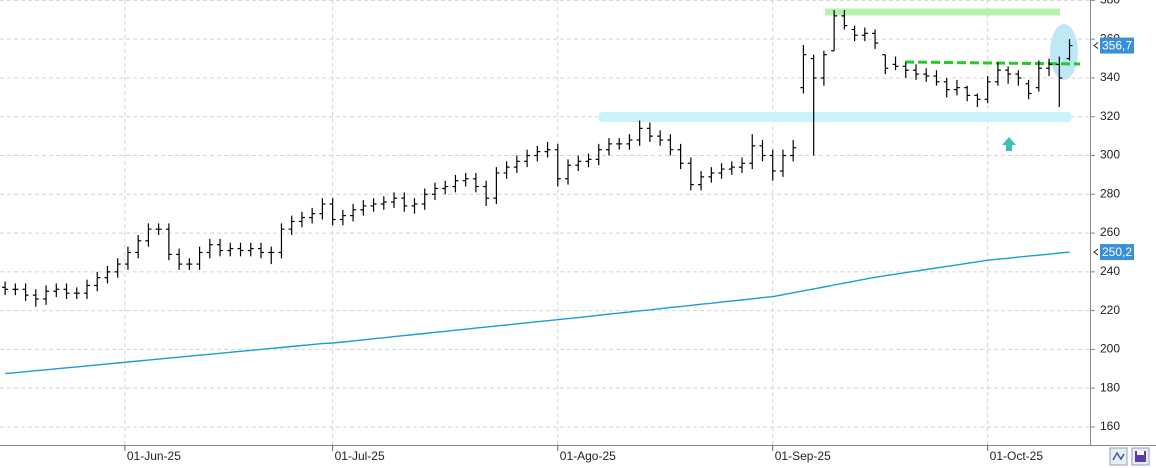 This screenshot has width=1156, height=468. I want to click on price-label: 250,2, so click(1117, 252).